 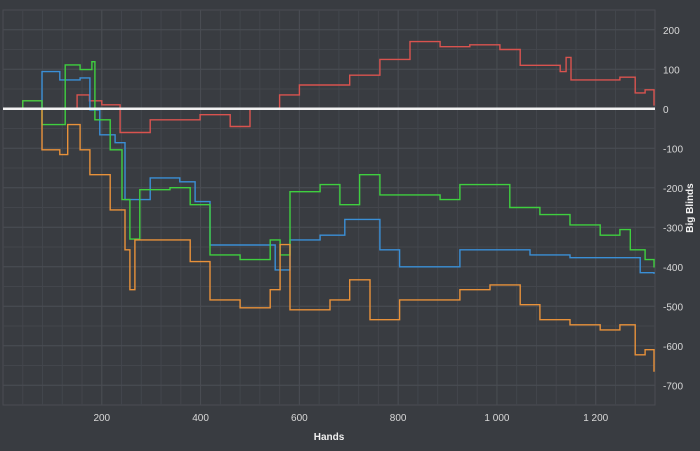 I want to click on y-tick-label: -500, so click(x=673, y=307).